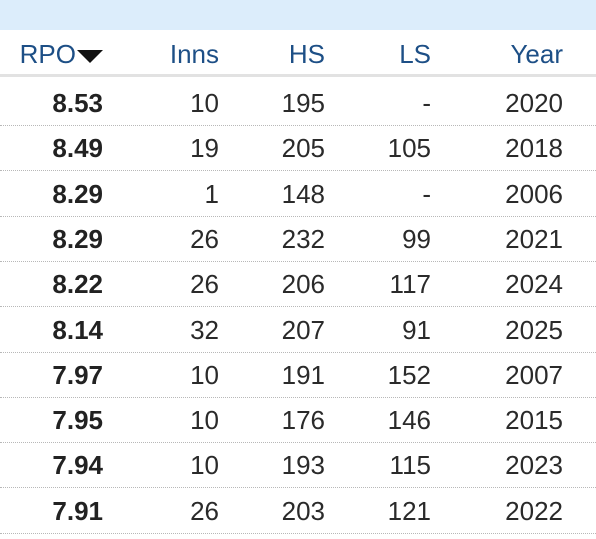  What do you see at coordinates (303, 238) in the screenshot?
I see `table-cell: 232` at bounding box center [303, 238].